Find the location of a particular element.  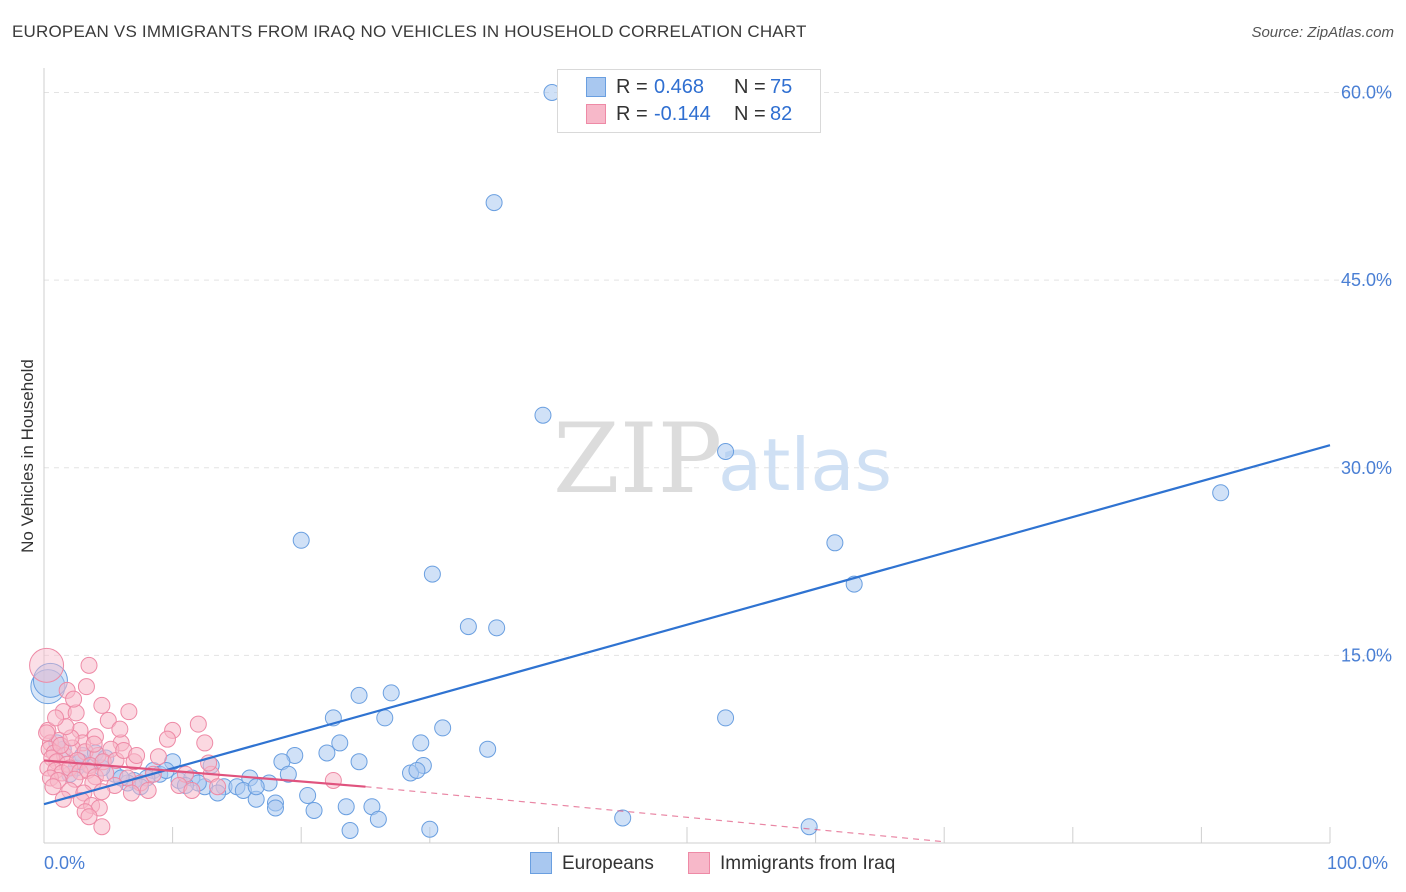

iraq-trend-extension is located at coordinates (655, 814).